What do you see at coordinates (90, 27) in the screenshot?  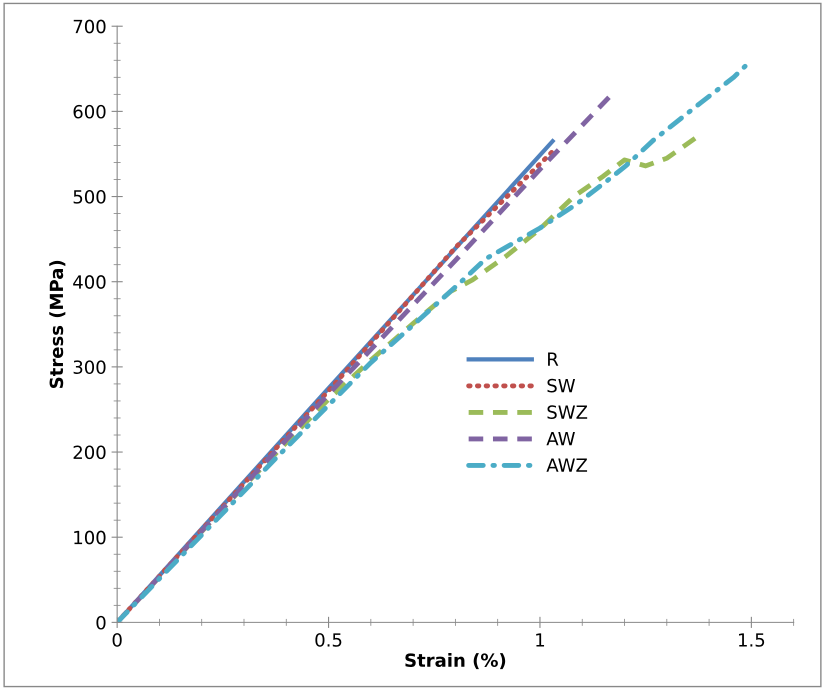 I see `y-tick-label: 700` at bounding box center [90, 27].